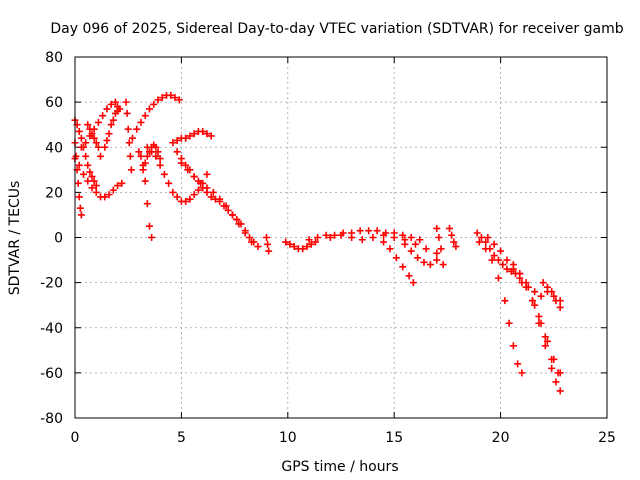 Image resolution: width=640 pixels, height=480 pixels. I want to click on x-tick-label: 5, so click(181, 438).